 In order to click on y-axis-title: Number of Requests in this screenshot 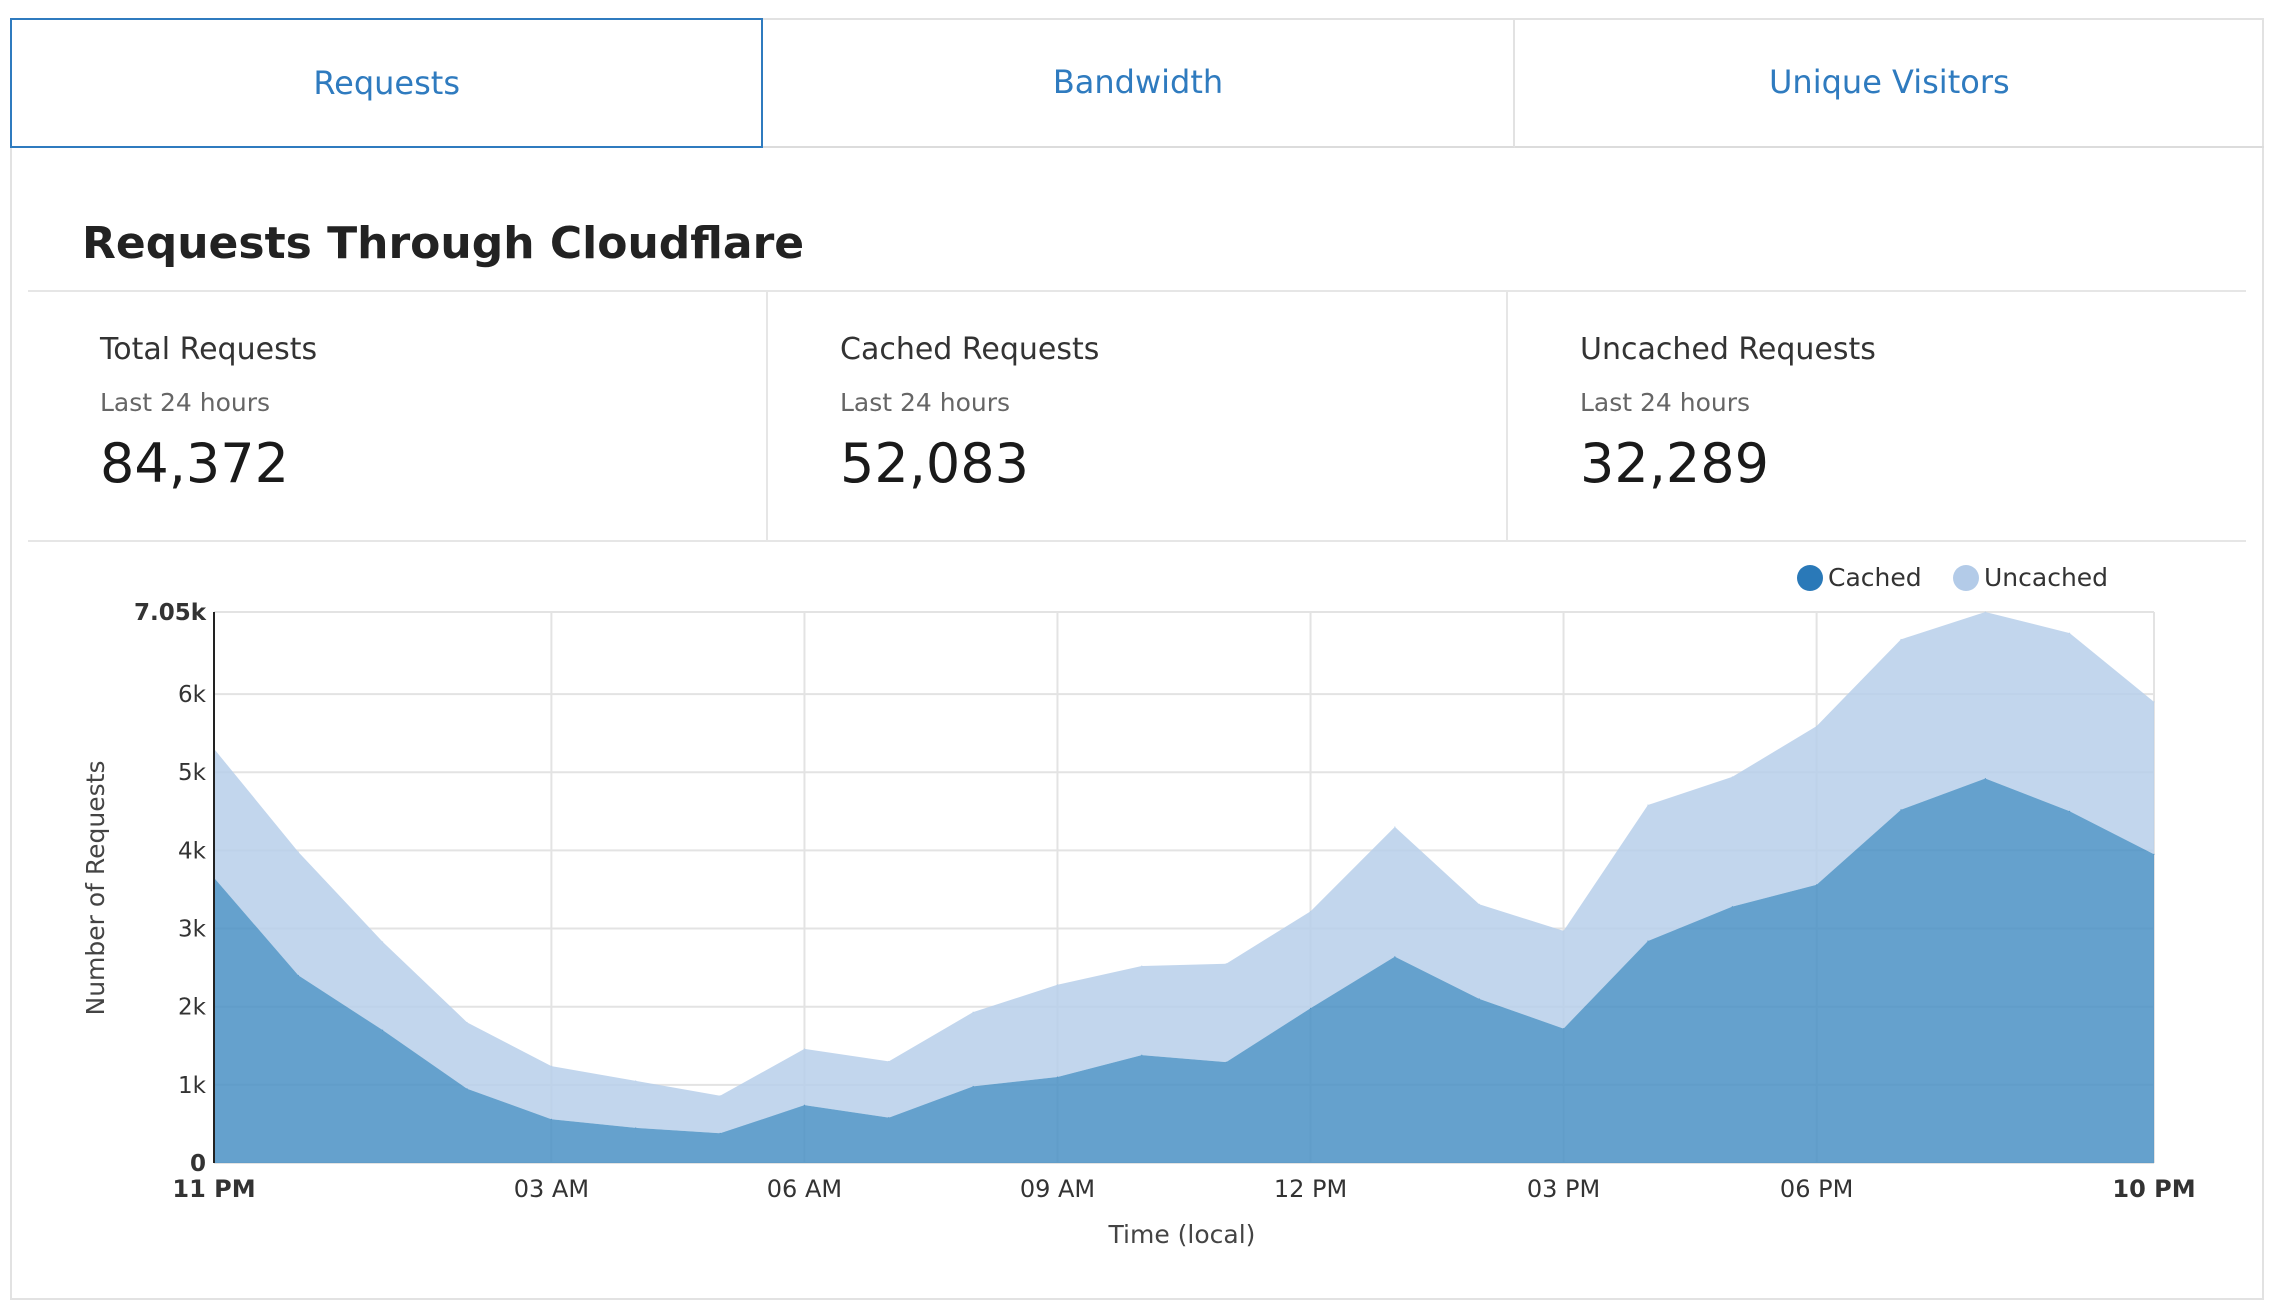, I will do `click(95, 888)`.